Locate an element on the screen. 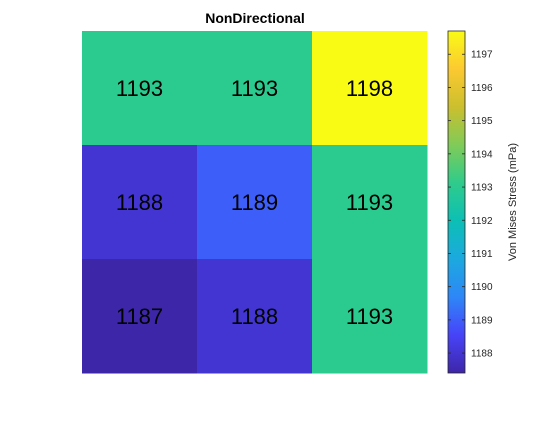  colorbar-tick-label: 1194 is located at coordinates (482, 154).